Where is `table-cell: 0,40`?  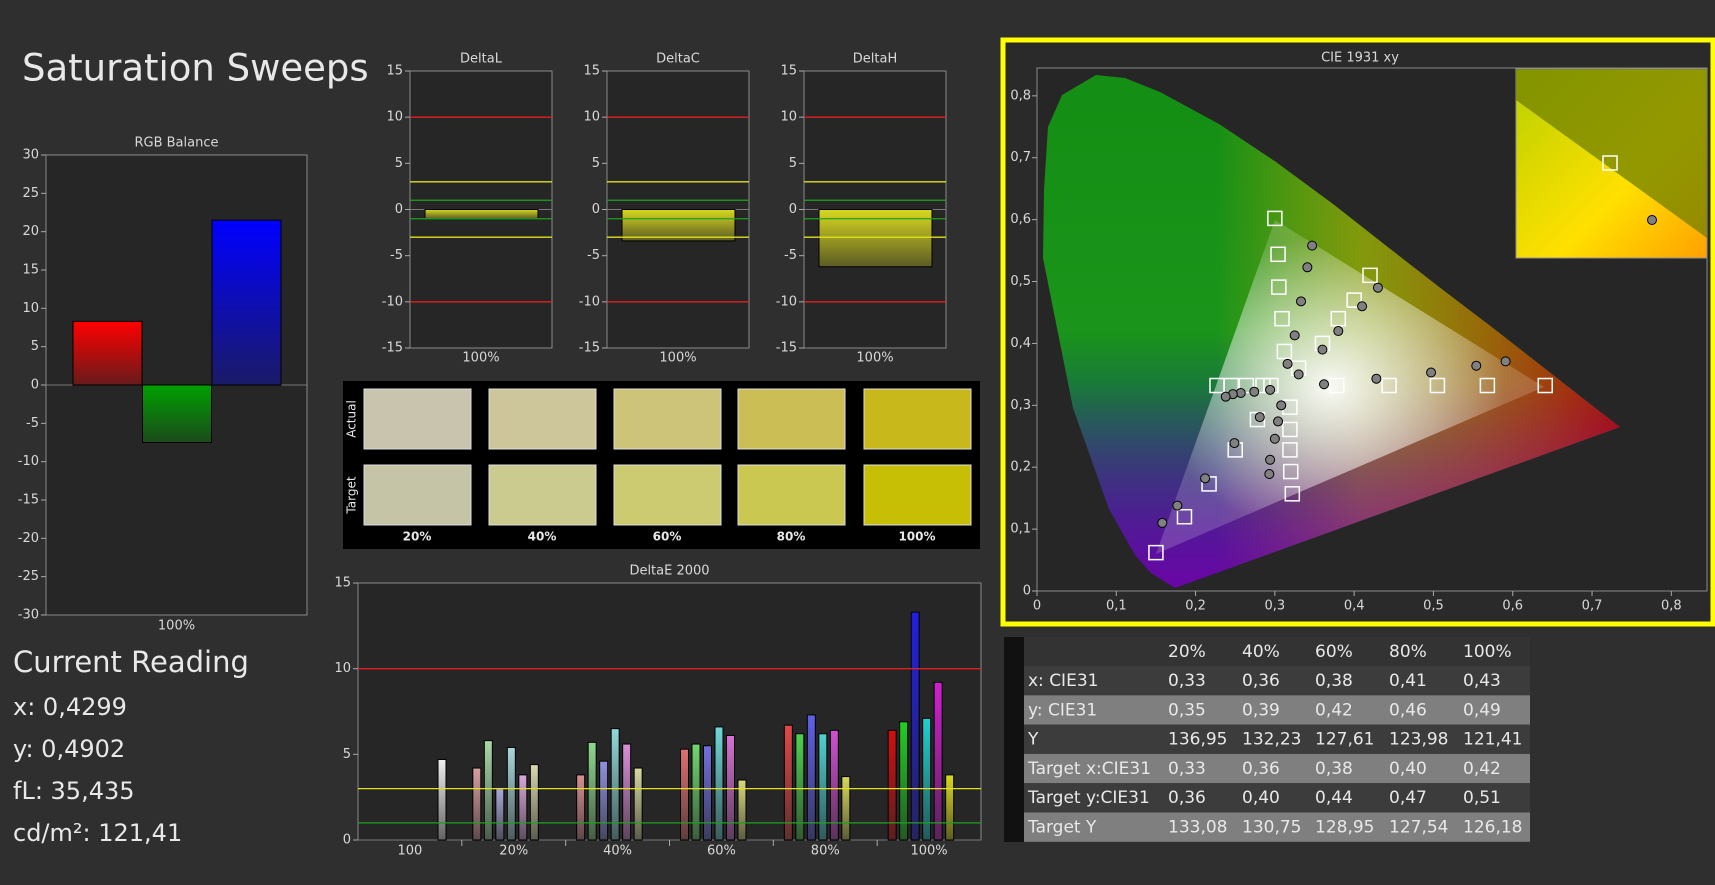 table-cell: 0,40 is located at coordinates (1261, 798).